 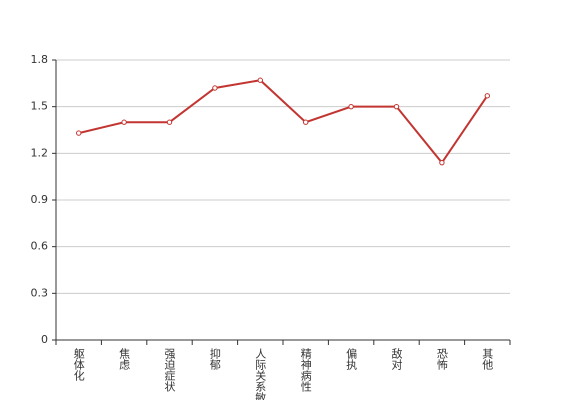 What do you see at coordinates (260, 374) in the screenshot?
I see `x-tick-label: 人际关系敏感` at bounding box center [260, 374].